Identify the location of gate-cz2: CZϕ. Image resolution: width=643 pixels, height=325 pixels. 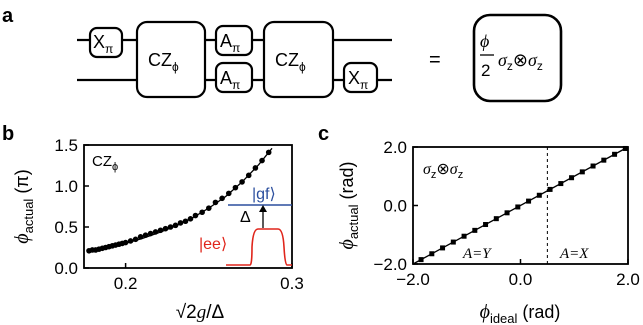
(290, 62).